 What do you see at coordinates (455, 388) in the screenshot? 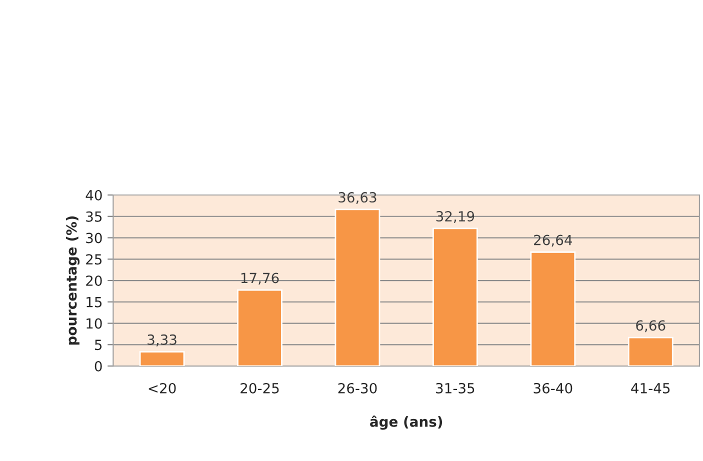
I see `x-tick-label: 31-35` at bounding box center [455, 388].